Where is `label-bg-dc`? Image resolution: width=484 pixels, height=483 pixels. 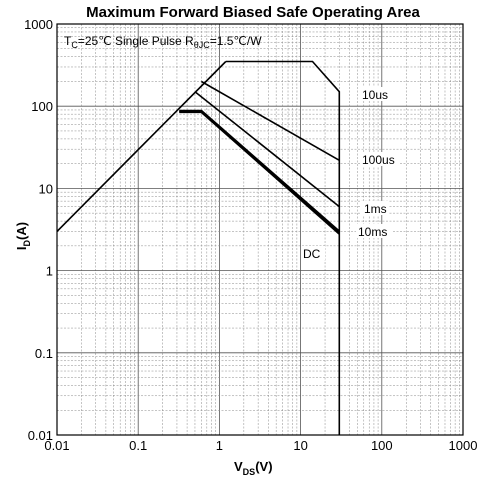
label-bg-dc is located at coordinates (313, 253).